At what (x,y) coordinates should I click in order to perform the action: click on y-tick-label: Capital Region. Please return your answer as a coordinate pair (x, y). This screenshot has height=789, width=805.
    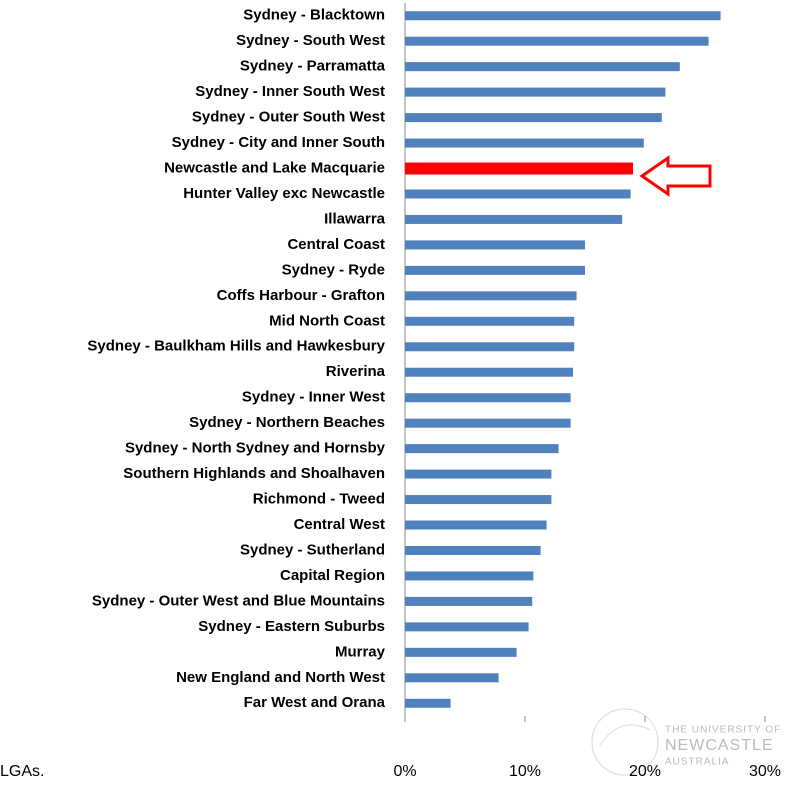
    Looking at the image, I should click on (332, 575).